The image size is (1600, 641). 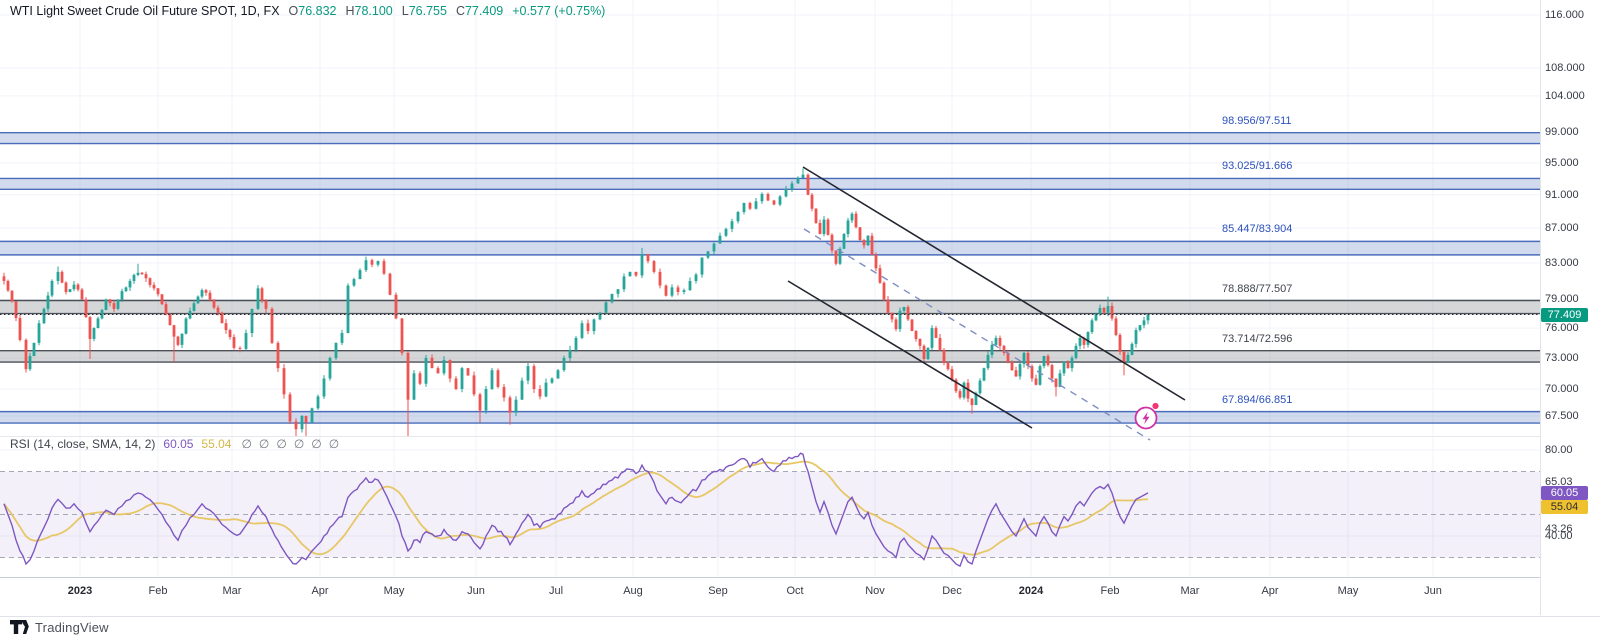 I want to click on rsi-sma-value: 55.04, so click(x=216, y=444).